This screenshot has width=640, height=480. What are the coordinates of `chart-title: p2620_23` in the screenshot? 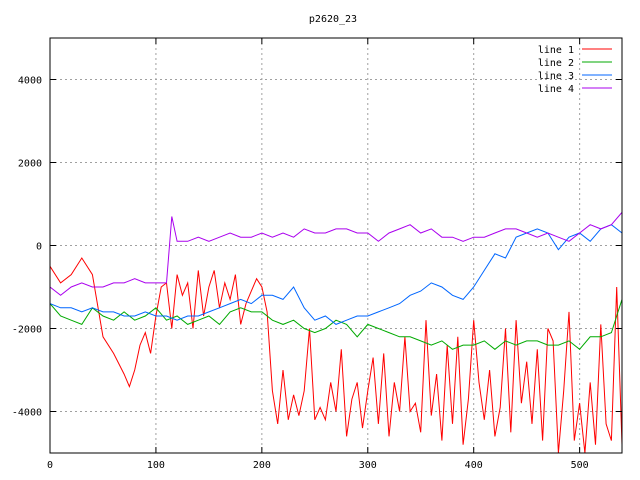 It's located at (333, 19).